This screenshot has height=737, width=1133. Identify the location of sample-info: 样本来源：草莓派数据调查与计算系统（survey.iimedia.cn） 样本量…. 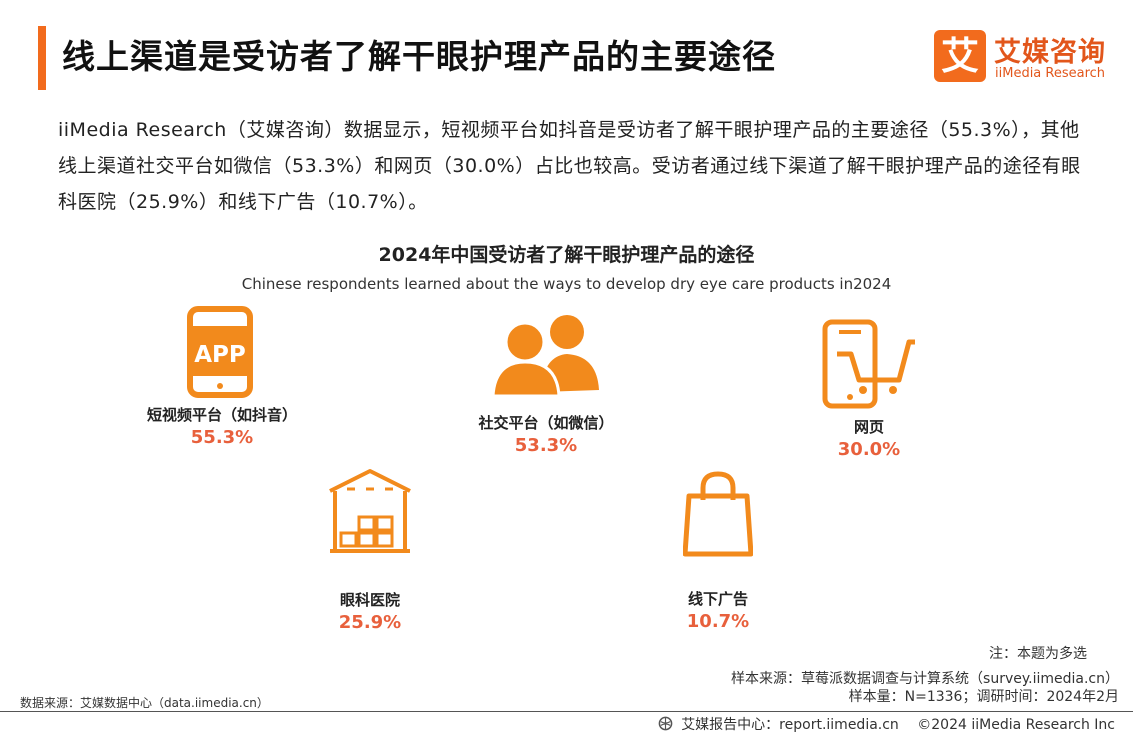
(925, 688).